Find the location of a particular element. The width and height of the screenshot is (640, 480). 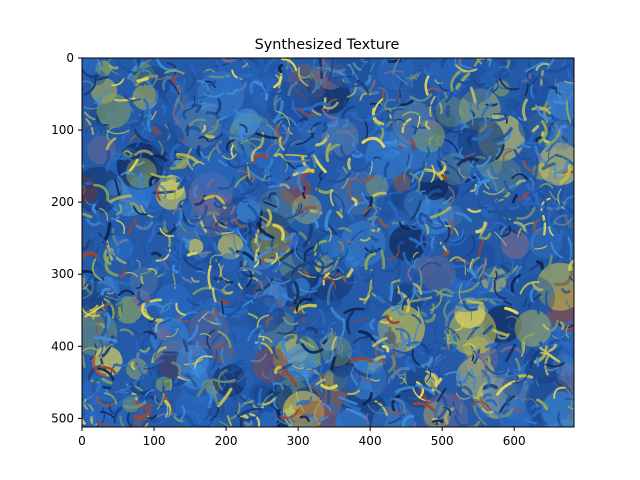

y-tick-label: 500 is located at coordinates (62, 418).